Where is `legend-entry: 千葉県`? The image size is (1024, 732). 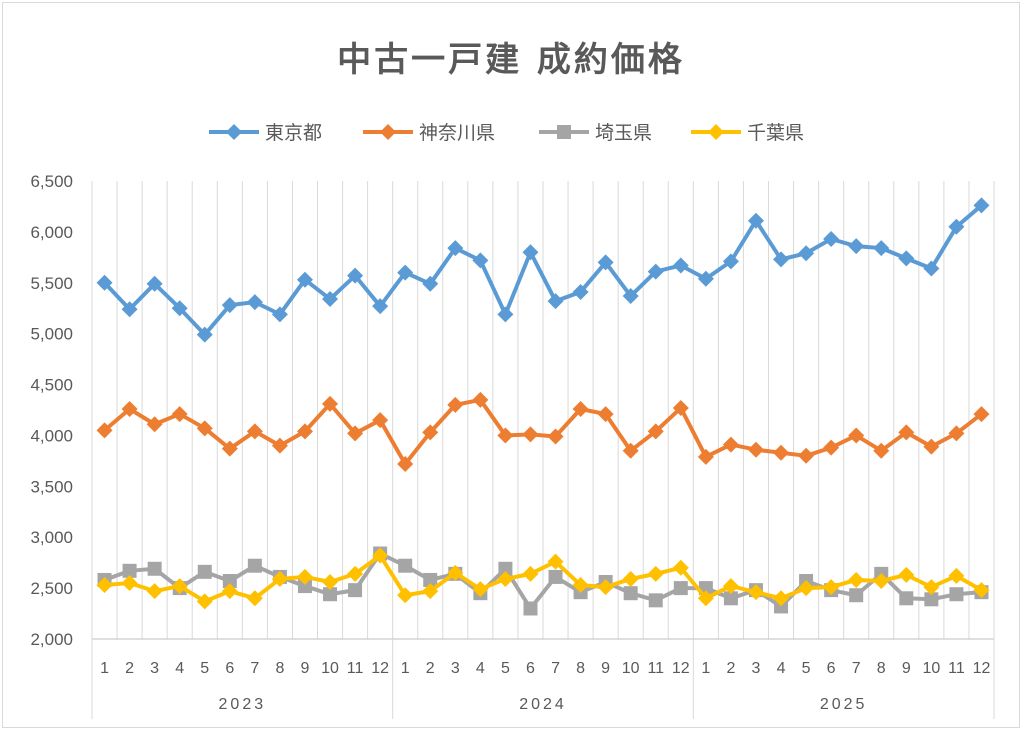
legend-entry: 千葉県 is located at coordinates (747, 133).